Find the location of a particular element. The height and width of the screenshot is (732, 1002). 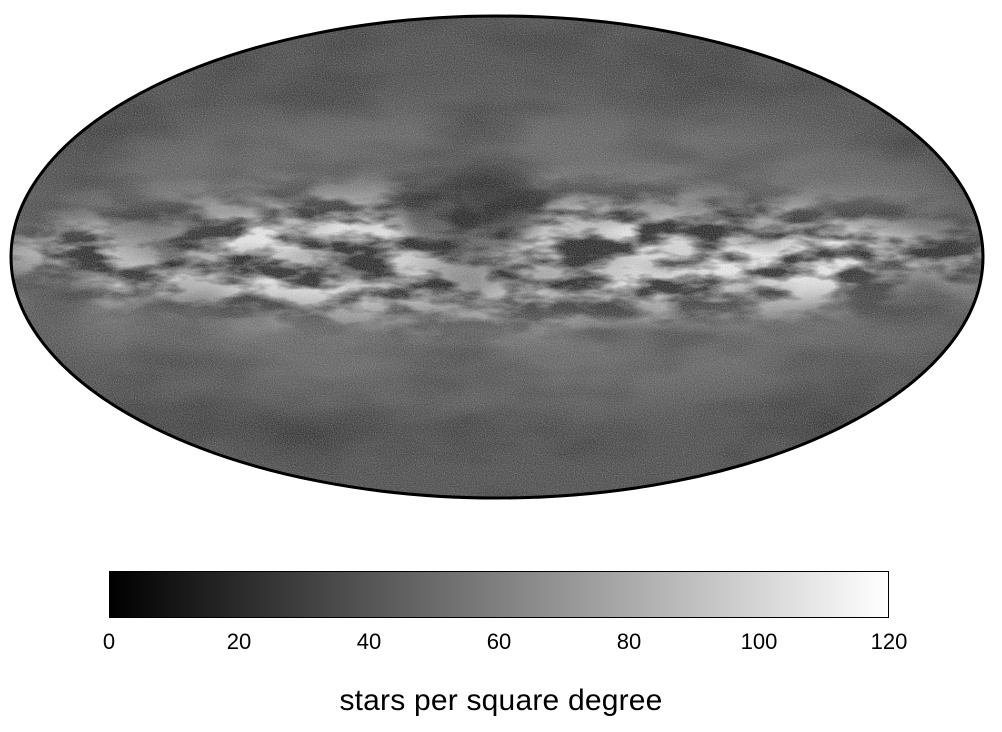

colorbar-tick-label: 80 is located at coordinates (629, 641).